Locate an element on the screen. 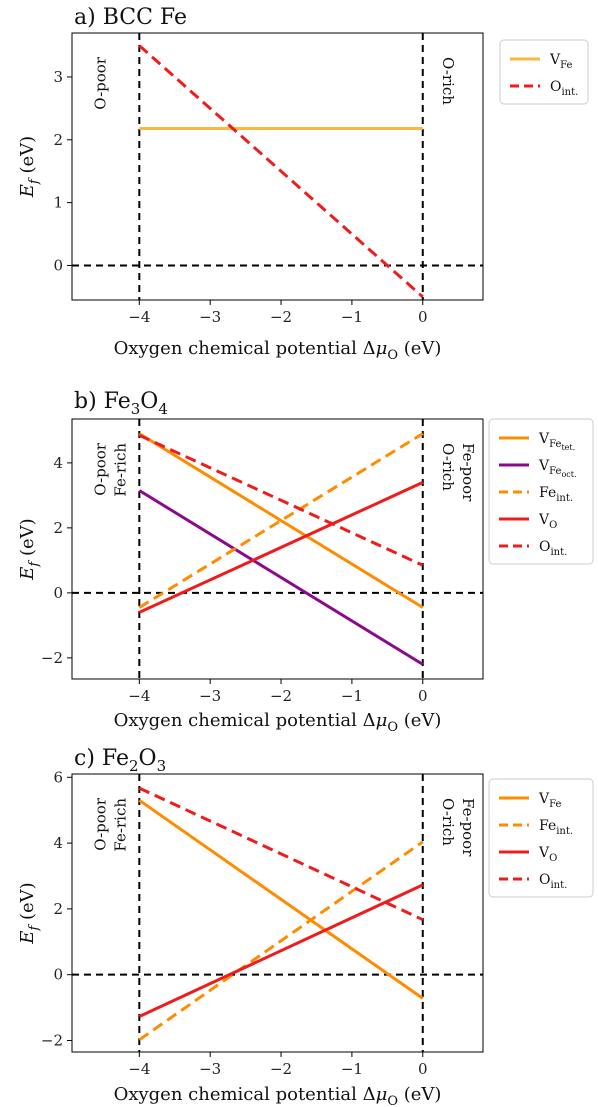 The image size is (598, 1107). legend-label: VFetet. is located at coordinates (556, 441).